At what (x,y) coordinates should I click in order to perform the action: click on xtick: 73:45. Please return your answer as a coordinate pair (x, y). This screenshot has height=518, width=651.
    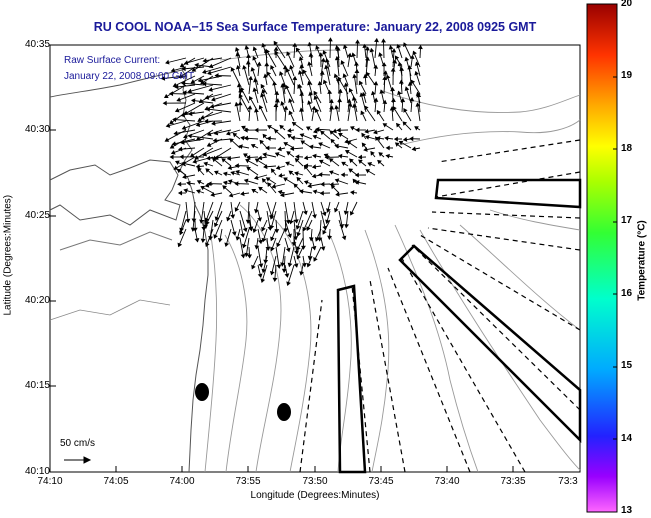
    Looking at the image, I should click on (381, 481).